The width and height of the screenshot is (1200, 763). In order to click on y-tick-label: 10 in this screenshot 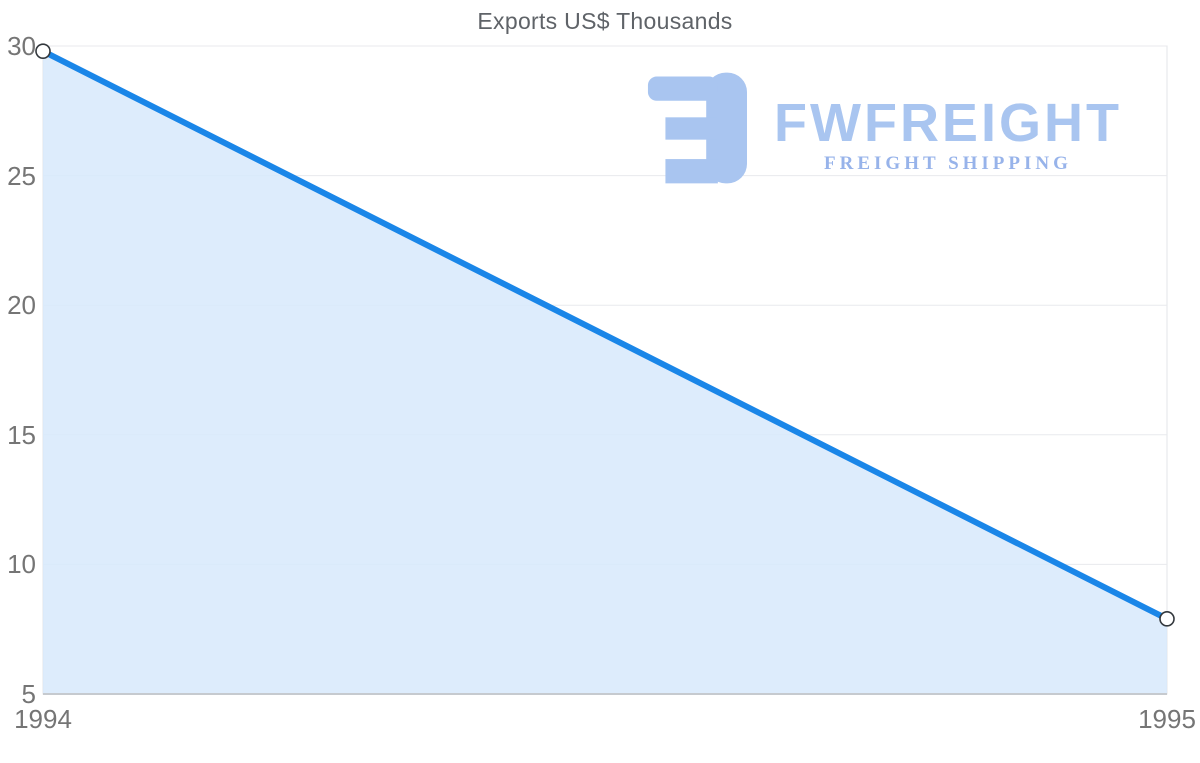, I will do `click(21, 564)`.